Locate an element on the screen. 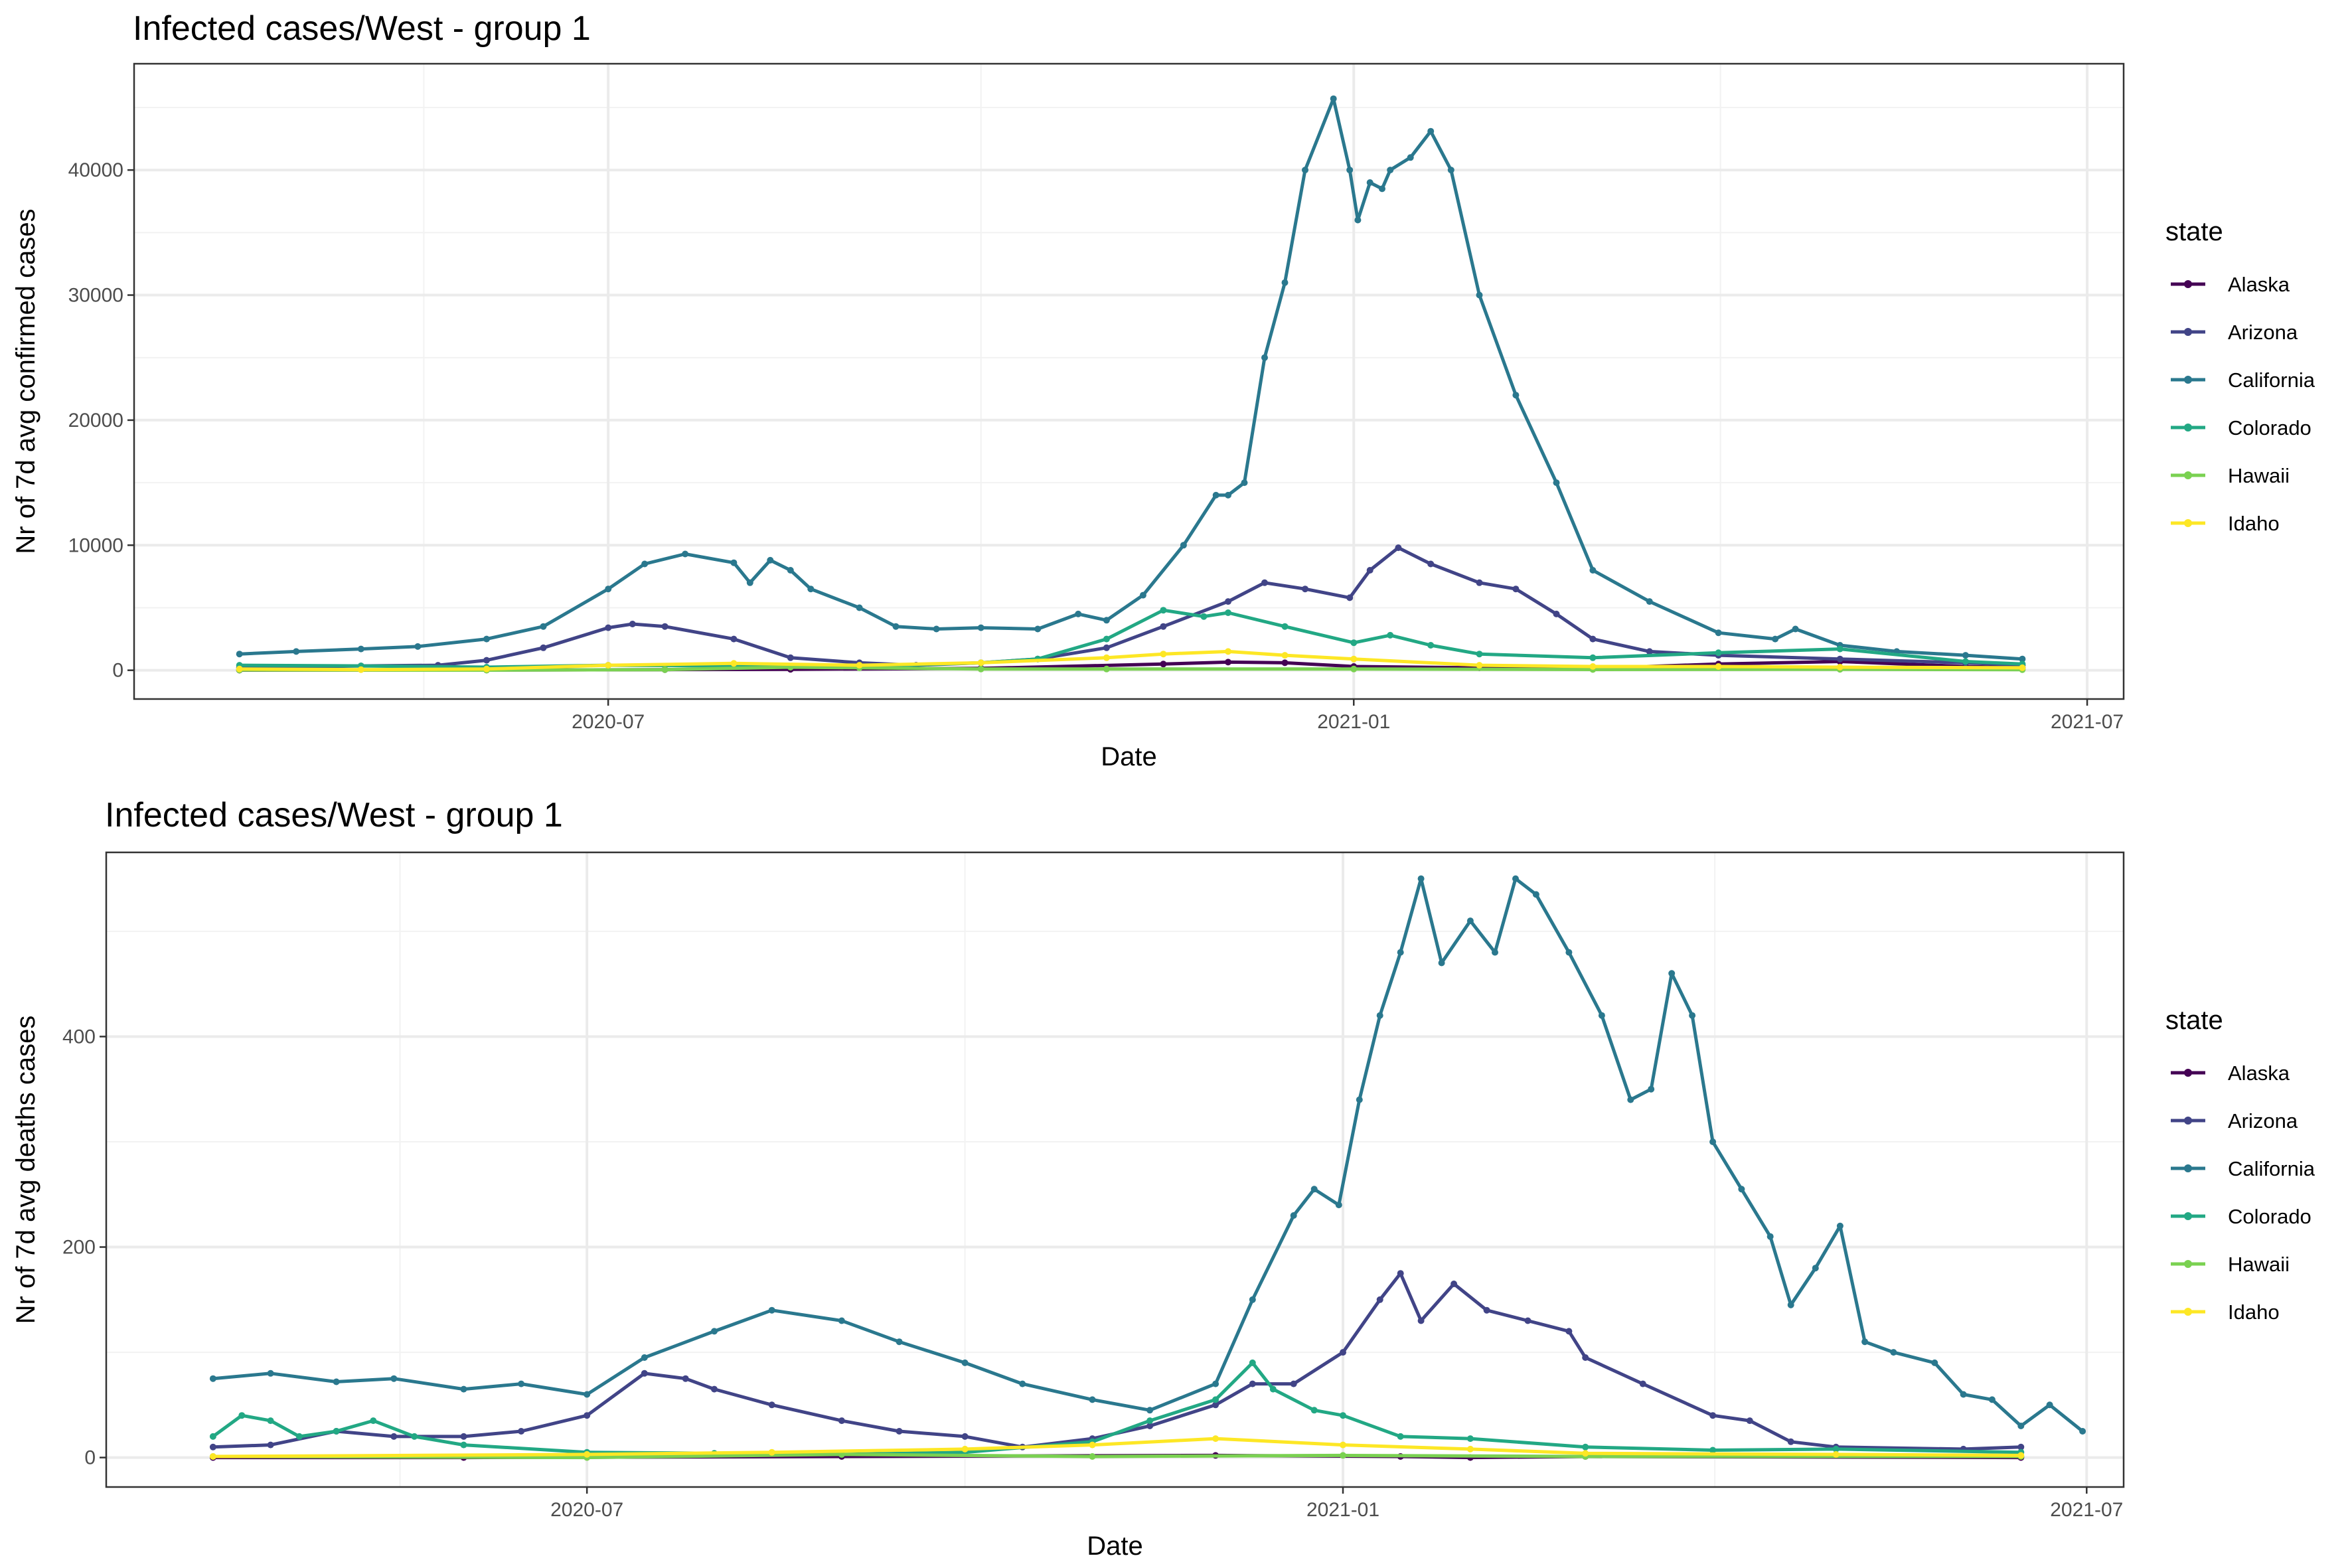  y-tick-label: 30000 is located at coordinates (95, 296).